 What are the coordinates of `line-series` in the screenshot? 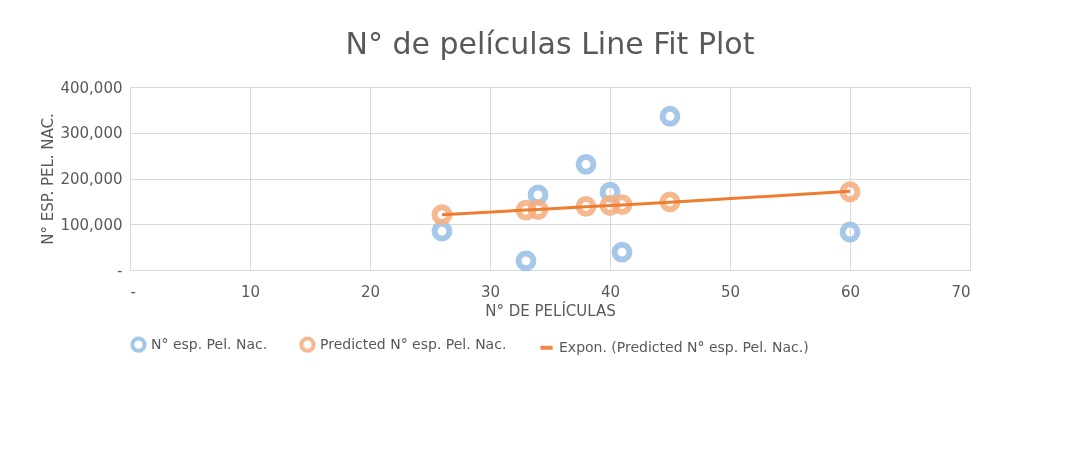 It's located at (646, 203).